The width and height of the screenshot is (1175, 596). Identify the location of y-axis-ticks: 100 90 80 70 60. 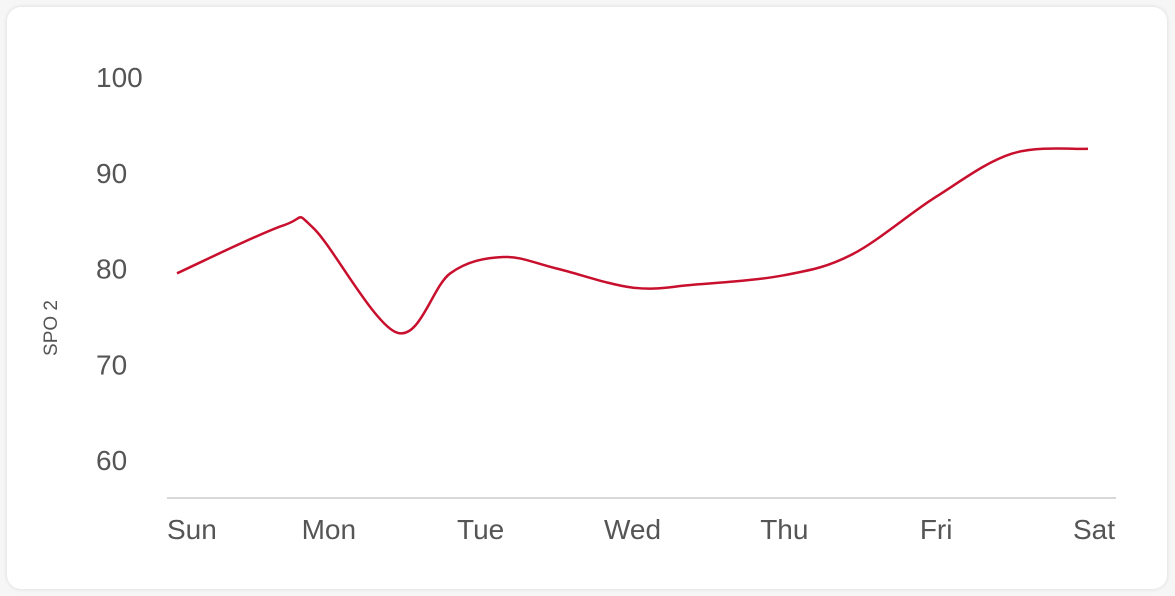
(119, 269).